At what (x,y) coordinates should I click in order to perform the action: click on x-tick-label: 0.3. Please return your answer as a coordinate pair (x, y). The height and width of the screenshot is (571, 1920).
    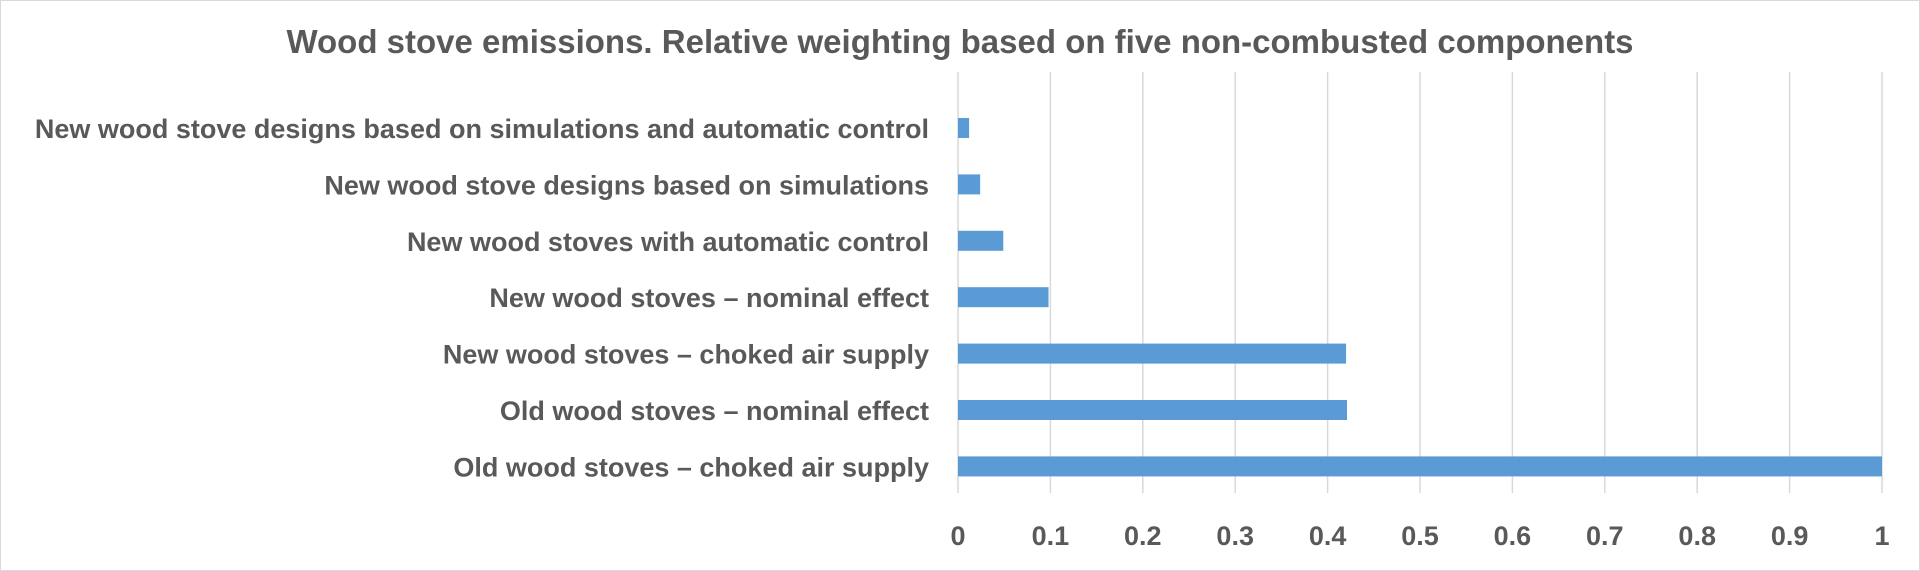
    Looking at the image, I should click on (1235, 536).